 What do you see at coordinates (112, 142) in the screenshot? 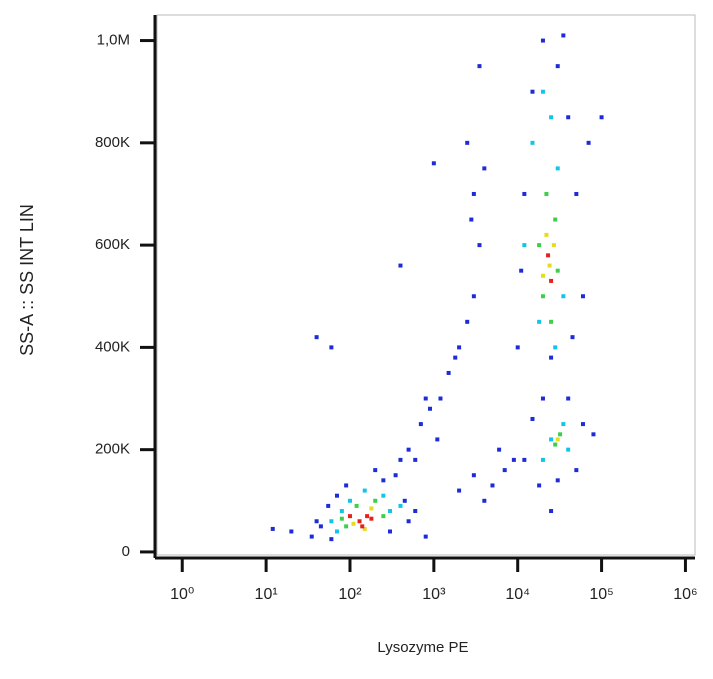
I see `y-tick-label: 800K` at bounding box center [112, 142].